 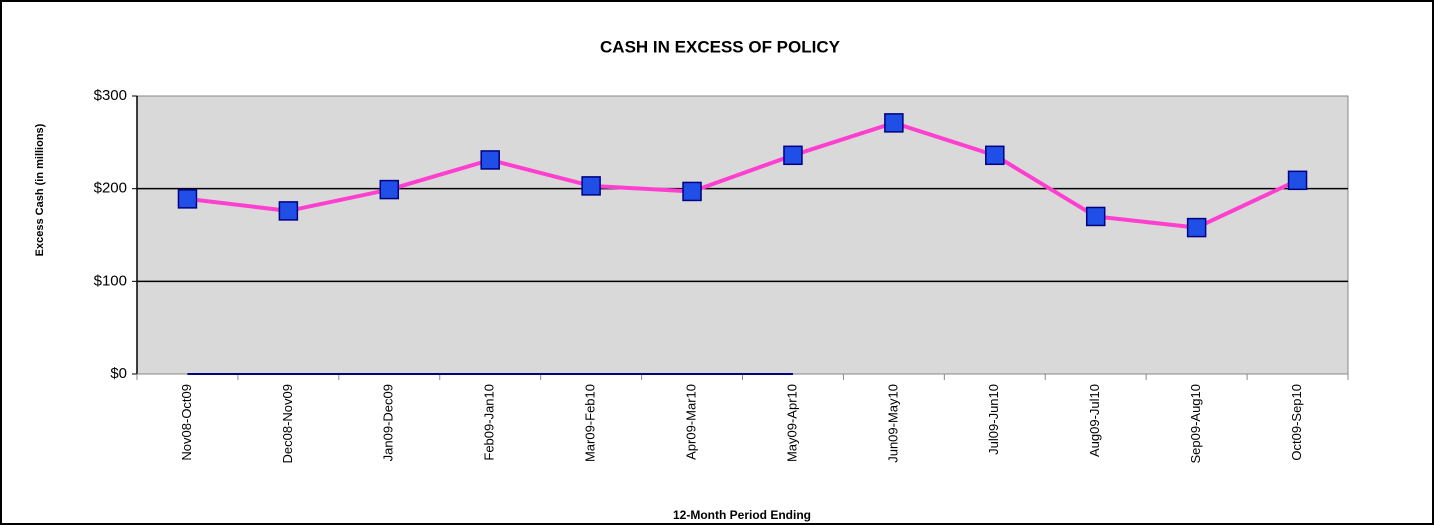 What do you see at coordinates (1296, 422) in the screenshot?
I see `x-tick-label: Oct09-Sep10` at bounding box center [1296, 422].